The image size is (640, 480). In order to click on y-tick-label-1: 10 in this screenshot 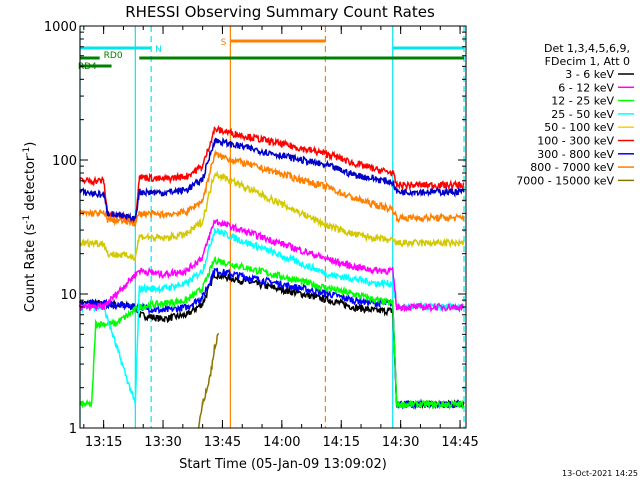, I will do `click(68, 295)`.